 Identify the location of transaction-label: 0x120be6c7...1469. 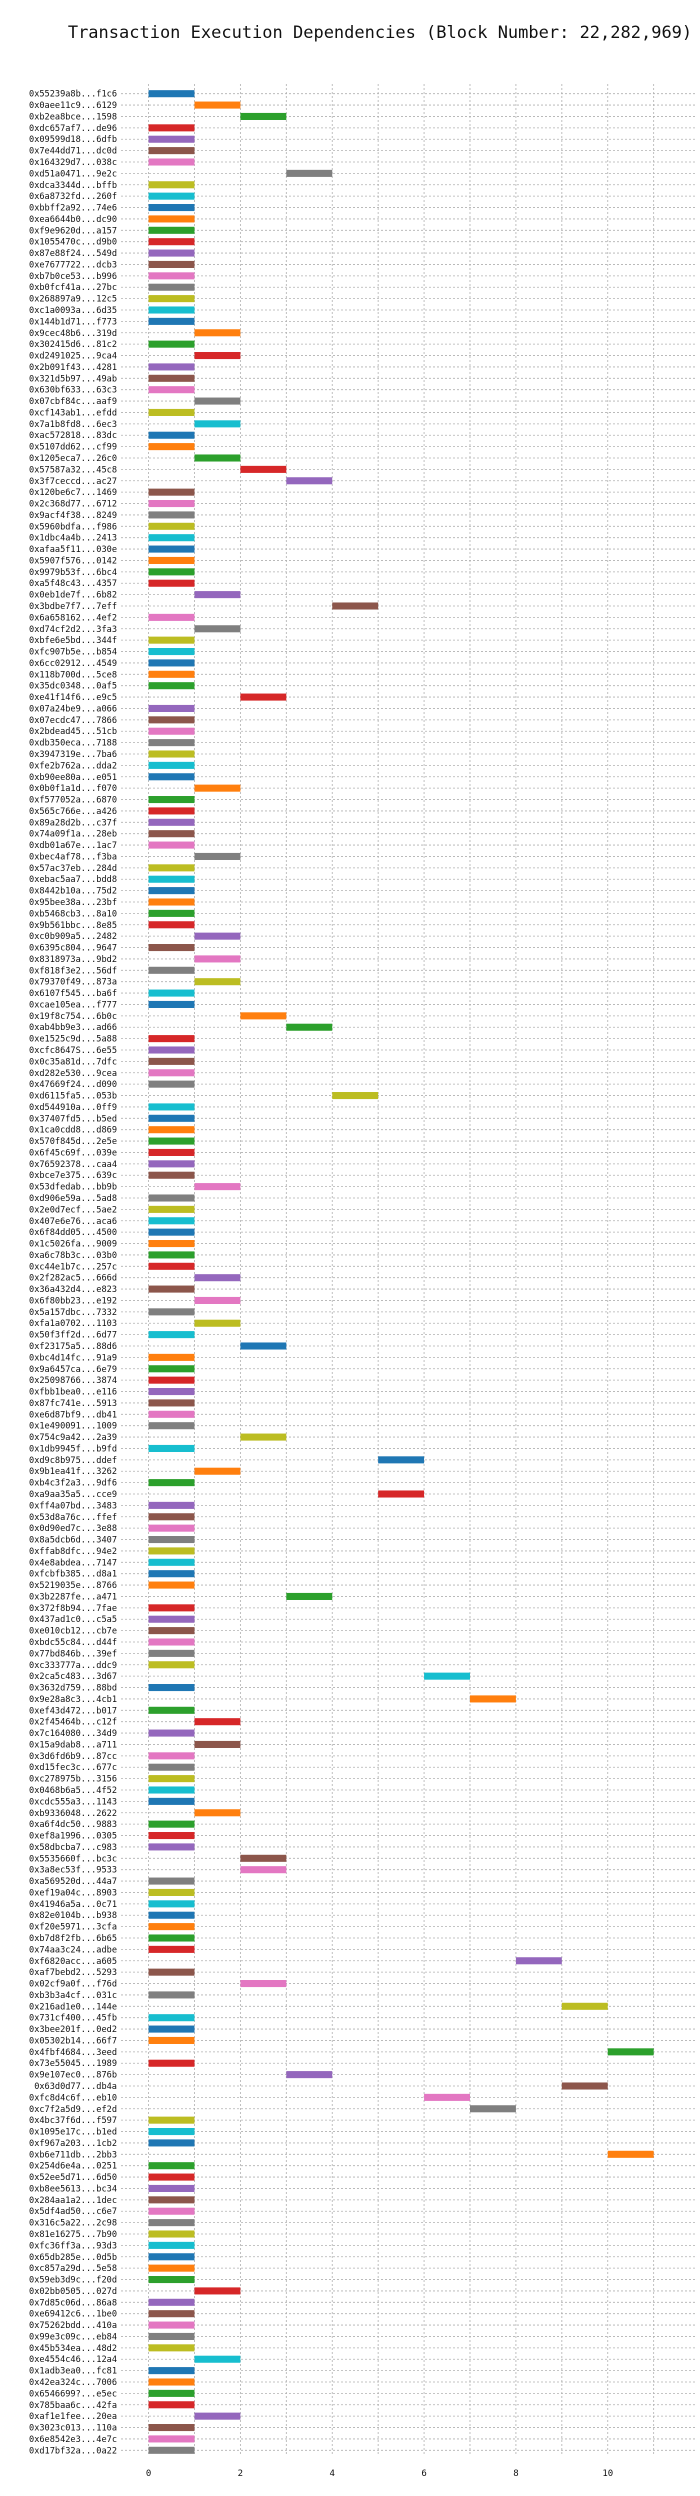
(73, 493).